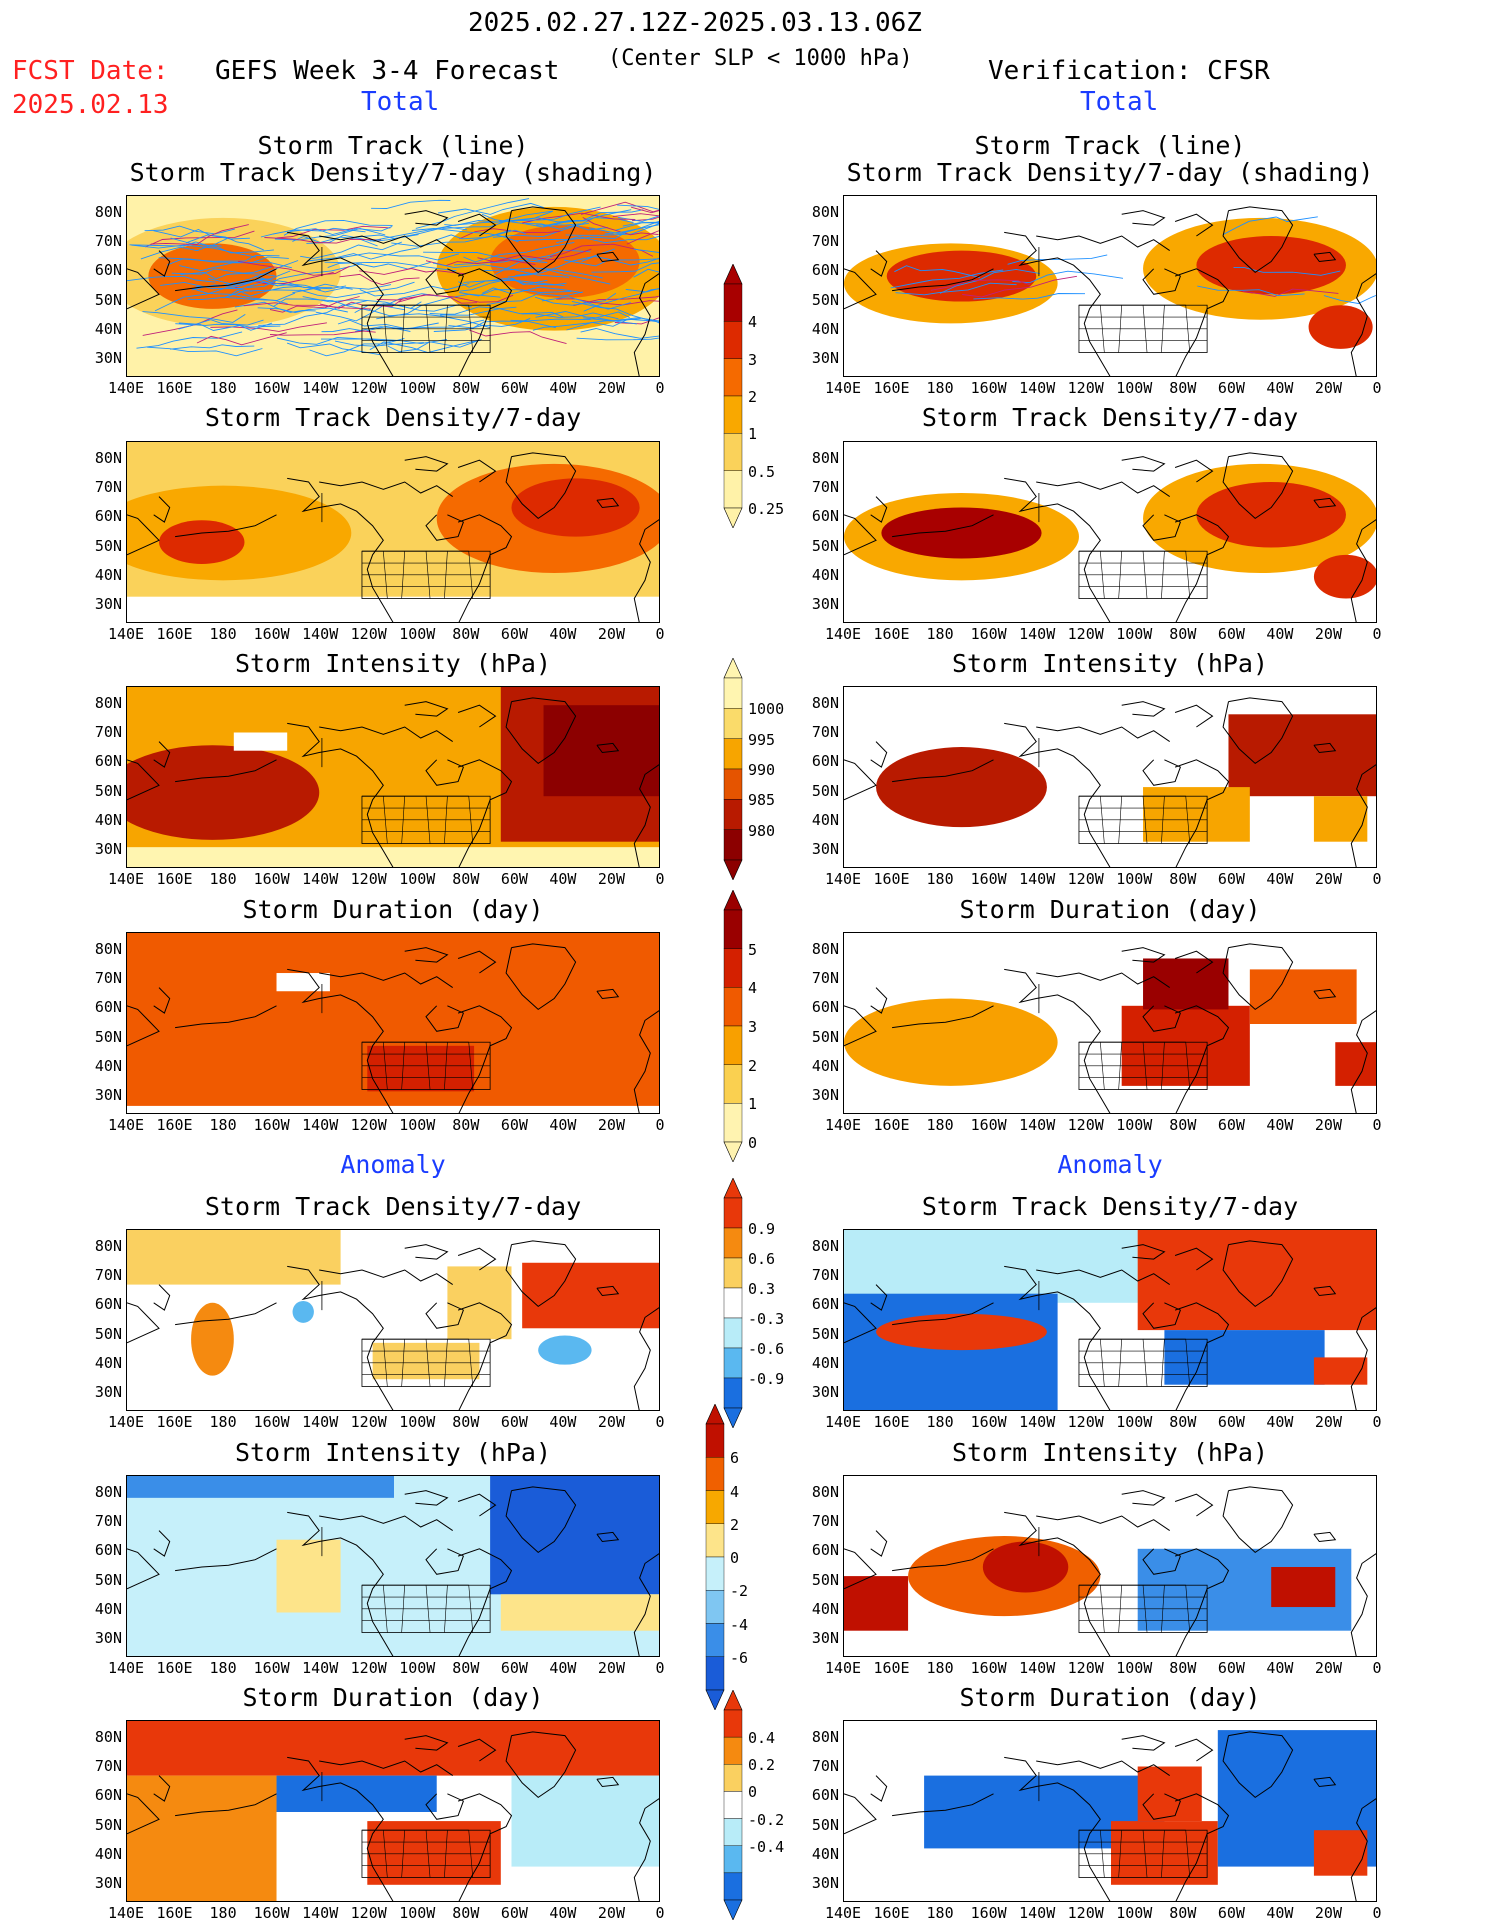  Describe the element at coordinates (766, 509) in the screenshot. I see `colorbar-label: 0.25` at that location.